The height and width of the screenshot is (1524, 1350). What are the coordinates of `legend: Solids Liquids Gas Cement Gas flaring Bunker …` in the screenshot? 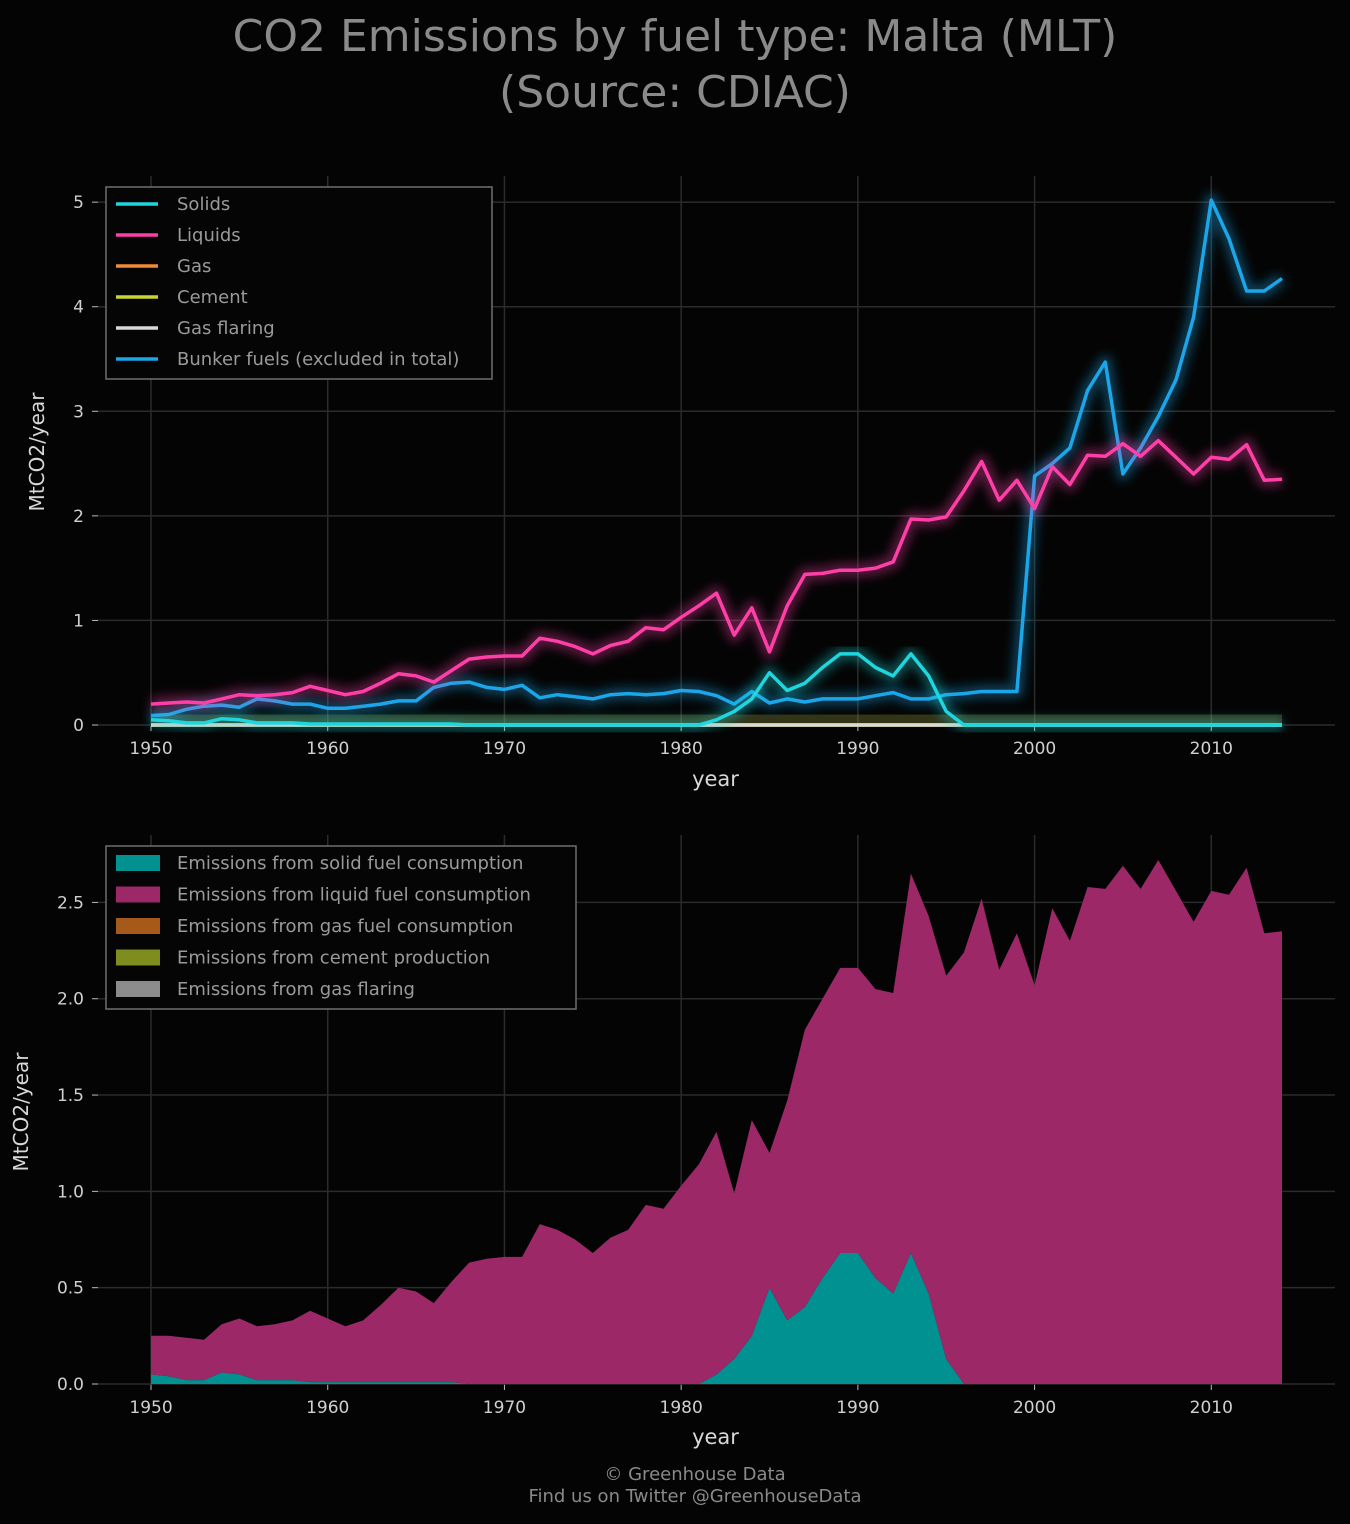 It's located at (299, 283).